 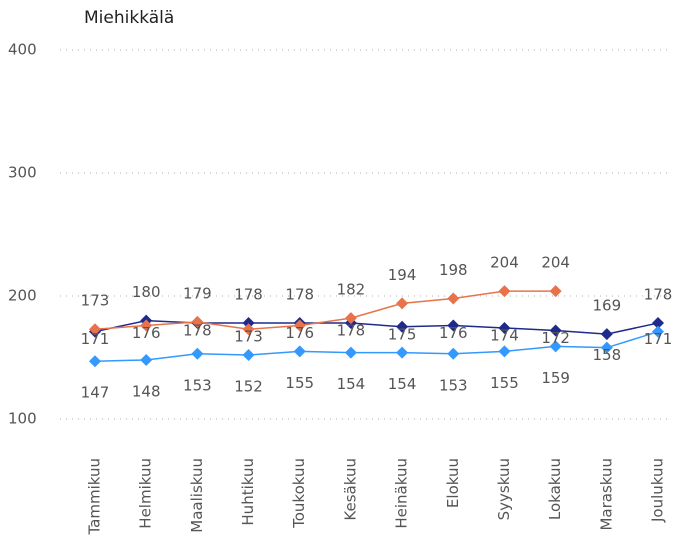 What do you see at coordinates (197, 293) in the screenshot?
I see `data-label: 179` at bounding box center [197, 293].